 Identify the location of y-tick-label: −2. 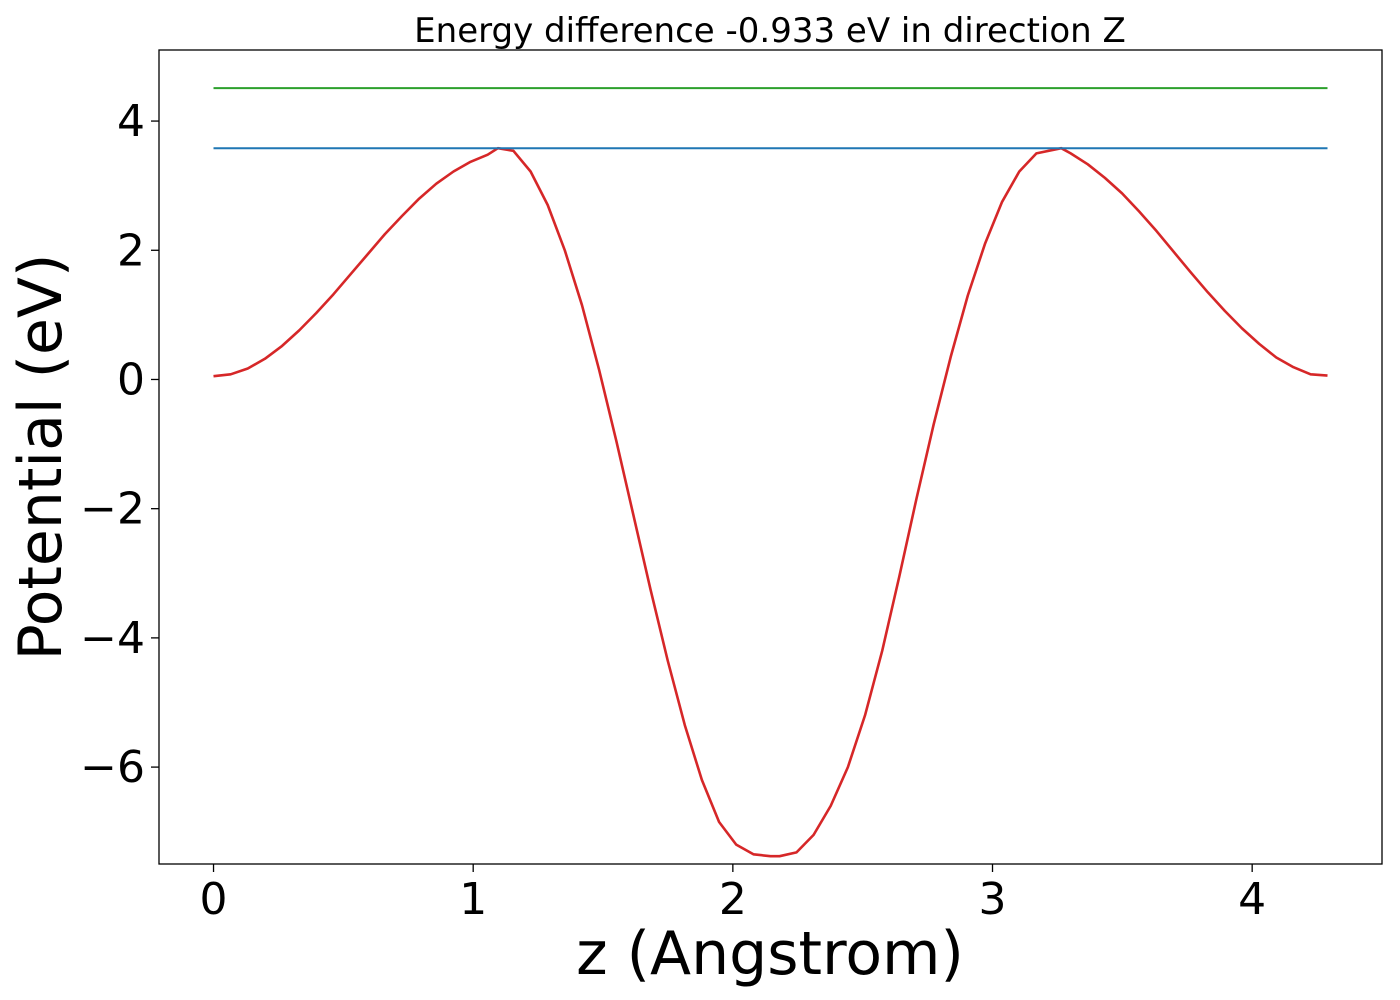
(112, 509).